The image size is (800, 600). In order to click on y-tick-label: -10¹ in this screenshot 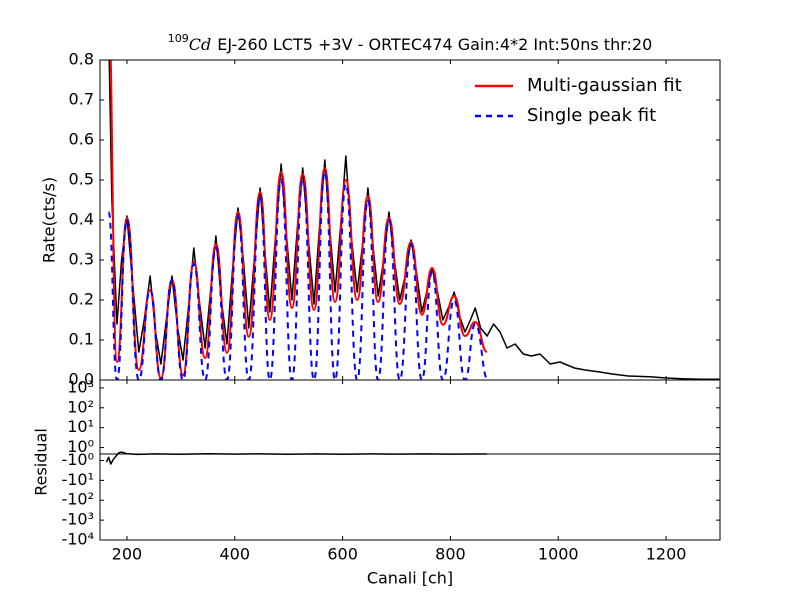, I will do `click(77, 479)`.